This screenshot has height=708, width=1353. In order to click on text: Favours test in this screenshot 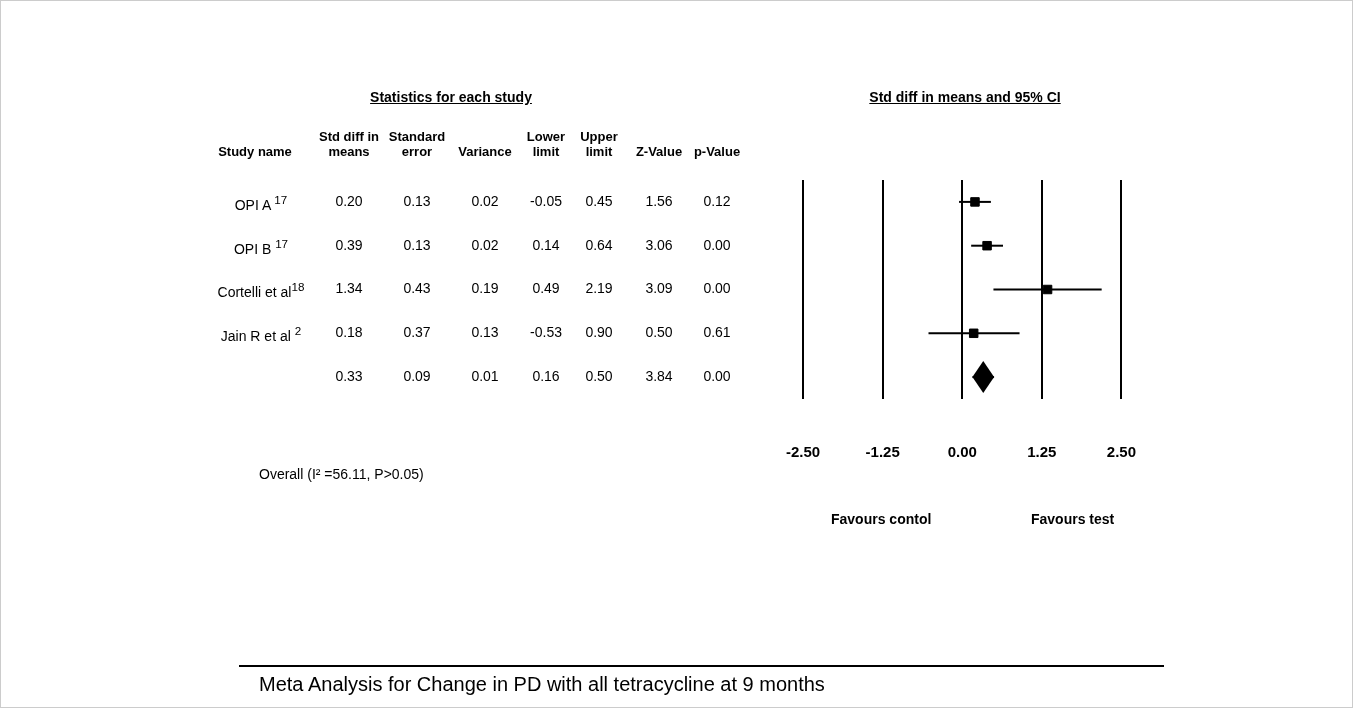, I will do `click(1073, 519)`.